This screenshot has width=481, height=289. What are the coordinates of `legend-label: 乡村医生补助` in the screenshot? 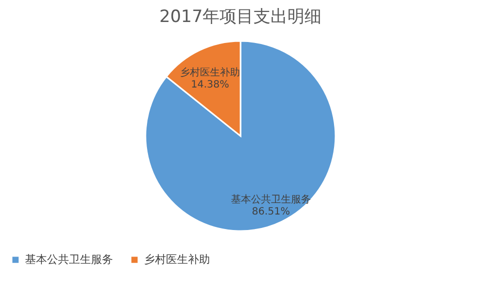 It's located at (177, 259).